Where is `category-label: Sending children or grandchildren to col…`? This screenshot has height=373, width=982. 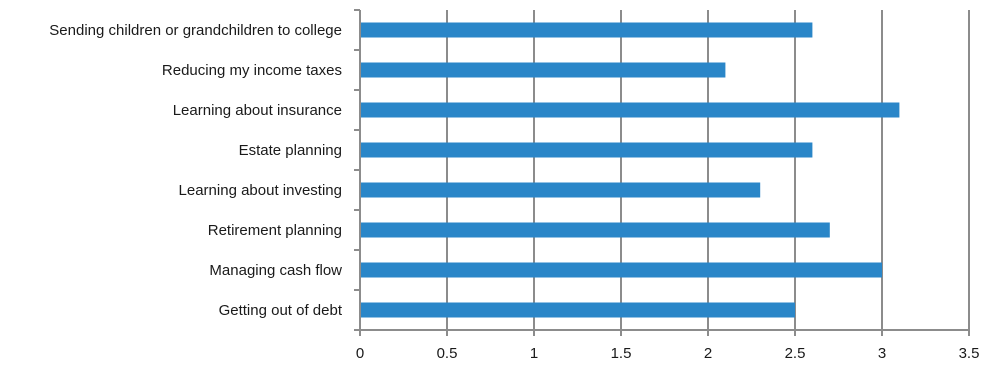
category-label: Sending children or grandchildren to col… is located at coordinates (195, 30).